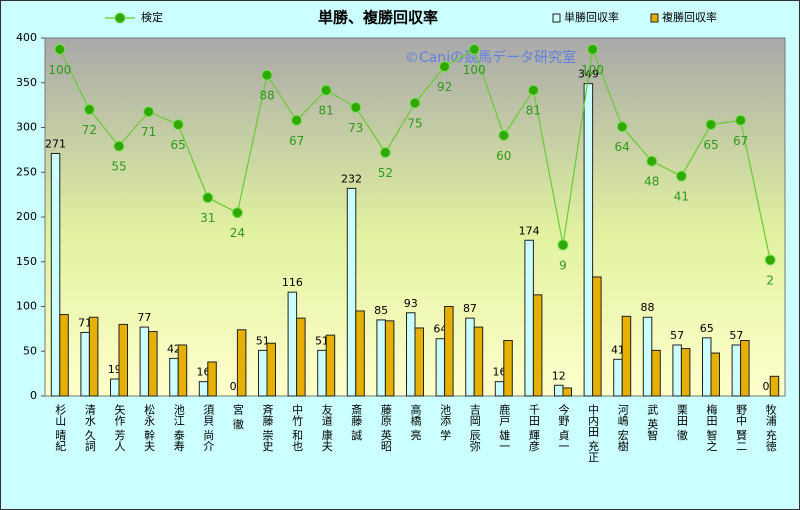 The height and width of the screenshot is (510, 800). I want to click on y-tick-label: 200, so click(26, 216).